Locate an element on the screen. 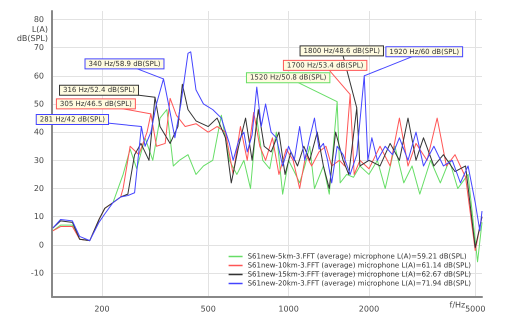 This screenshot has width=514, height=324. y-tick-label: 0 is located at coordinates (41, 245).